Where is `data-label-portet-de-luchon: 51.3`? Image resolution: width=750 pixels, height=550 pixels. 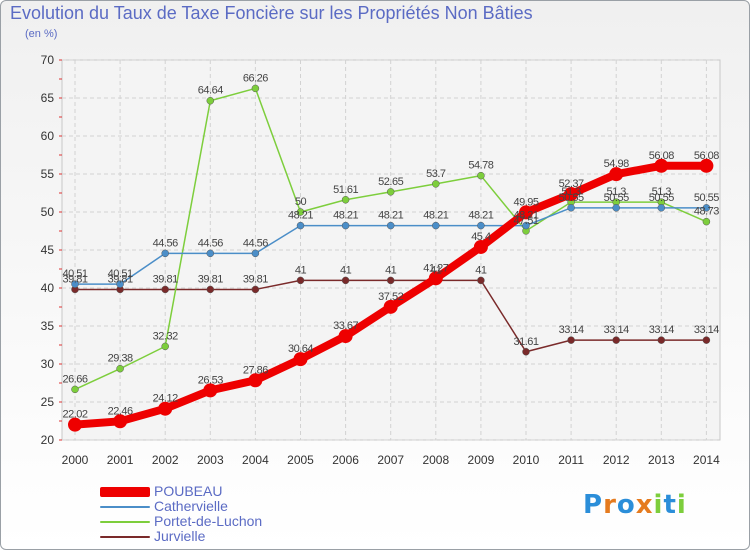
data-label-portet-de-luchon: 51.3 is located at coordinates (662, 192).